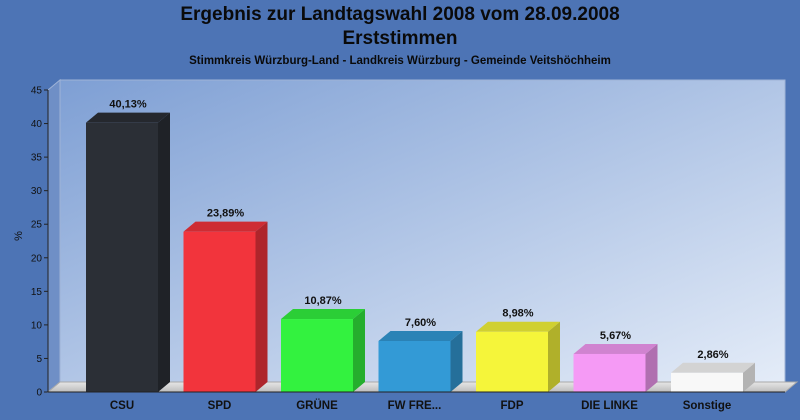 Image resolution: width=800 pixels, height=420 pixels. What do you see at coordinates (122, 406) in the screenshot?
I see `x-tick-label: CSU` at bounding box center [122, 406].